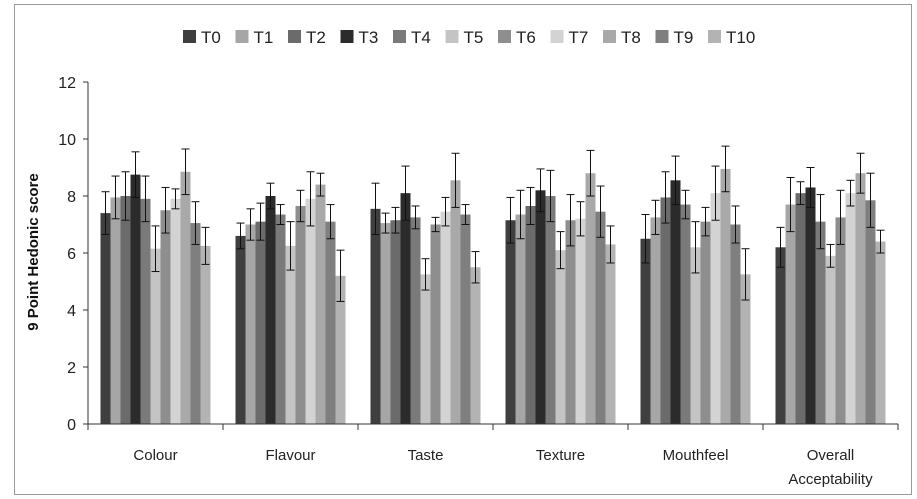 Image resolution: width=917 pixels, height=499 pixels. What do you see at coordinates (211, 37) in the screenshot?
I see `legend-item-label: T0` at bounding box center [211, 37].